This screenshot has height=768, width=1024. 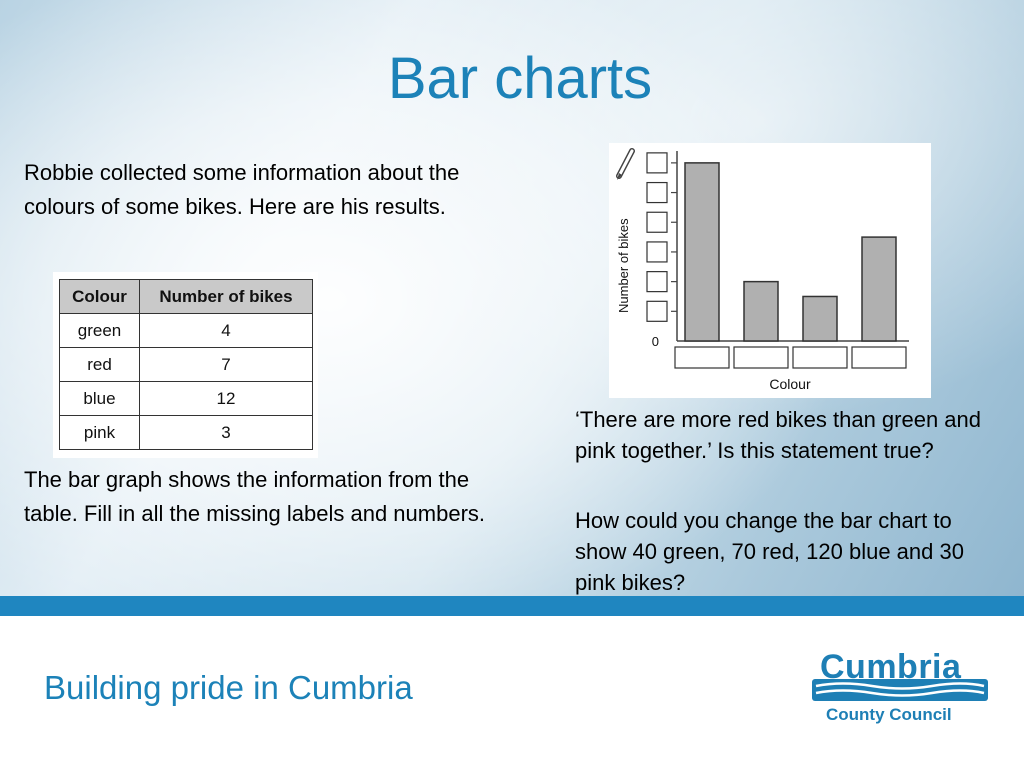 What do you see at coordinates (520, 78) in the screenshot?
I see `slide-title: Bar charts` at bounding box center [520, 78].